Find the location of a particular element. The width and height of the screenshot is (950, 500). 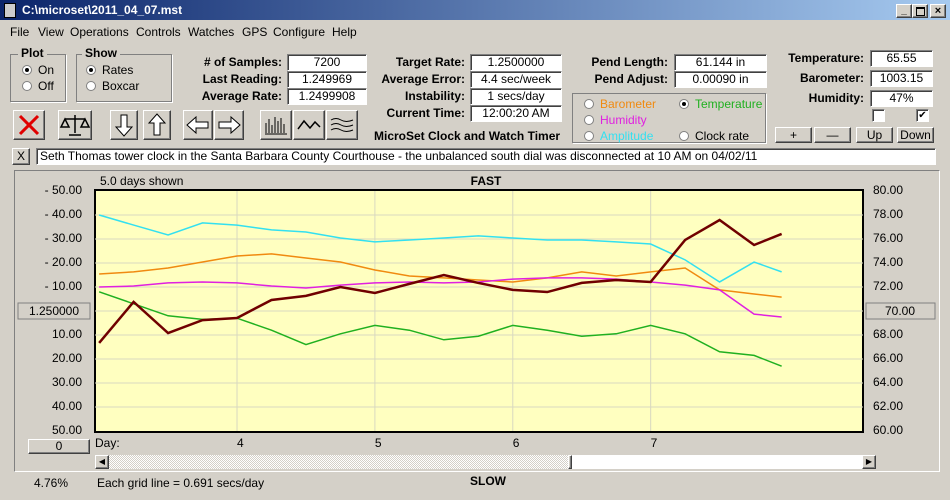

bars-button is located at coordinates (276, 125).